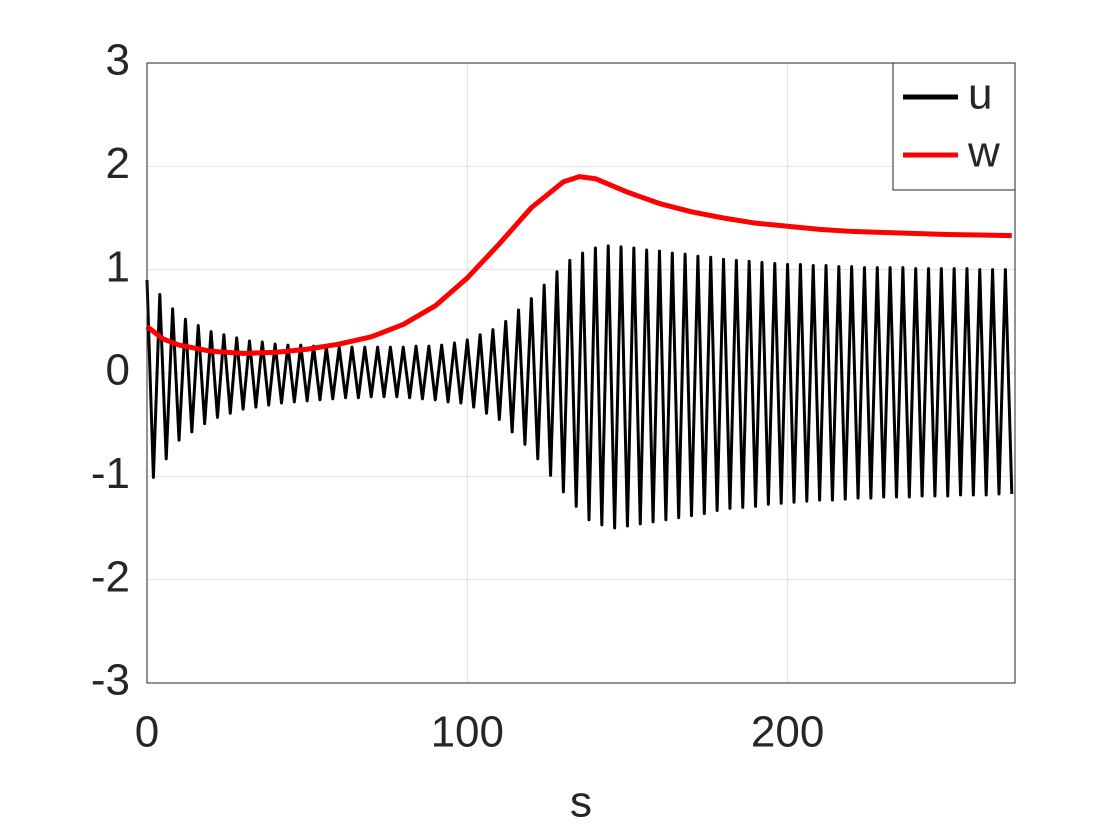  What do you see at coordinates (118, 370) in the screenshot?
I see `y-tick-label: 0` at bounding box center [118, 370].